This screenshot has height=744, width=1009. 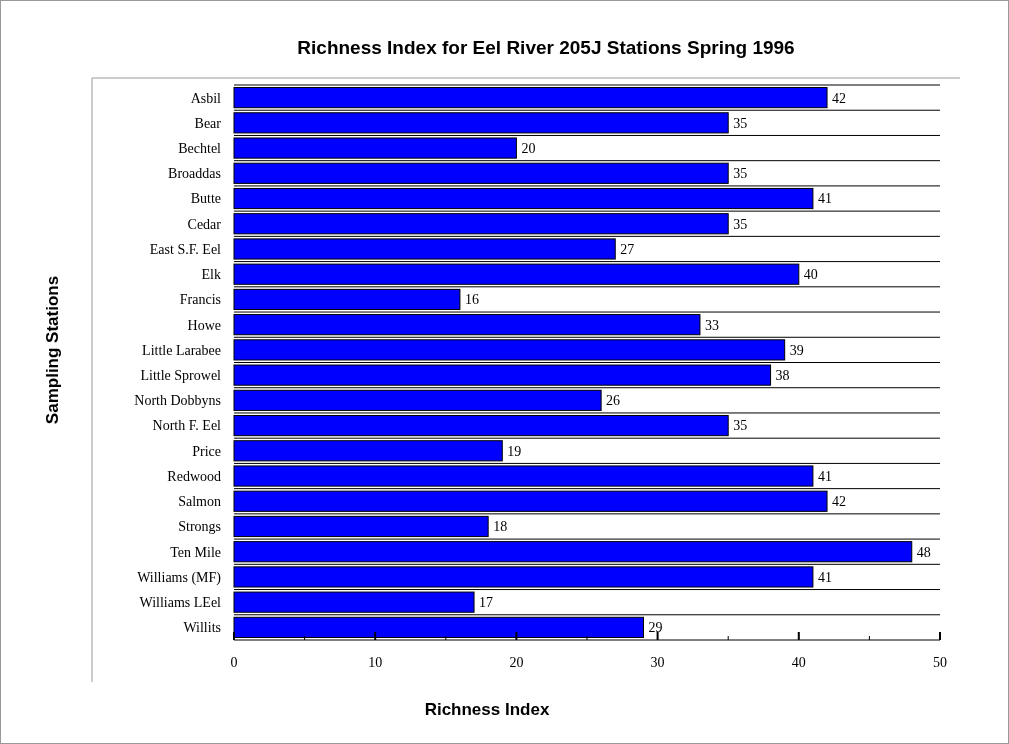 What do you see at coordinates (199, 527) in the screenshot?
I see `y-tick-label: Strongs` at bounding box center [199, 527].